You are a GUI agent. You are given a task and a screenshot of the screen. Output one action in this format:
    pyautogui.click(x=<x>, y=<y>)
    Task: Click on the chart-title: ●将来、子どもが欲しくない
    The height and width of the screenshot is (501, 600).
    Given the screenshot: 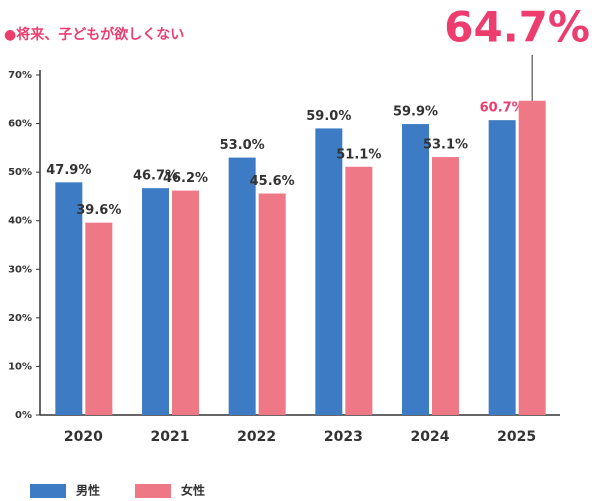 What is the action you would take?
    pyautogui.click(x=94, y=34)
    